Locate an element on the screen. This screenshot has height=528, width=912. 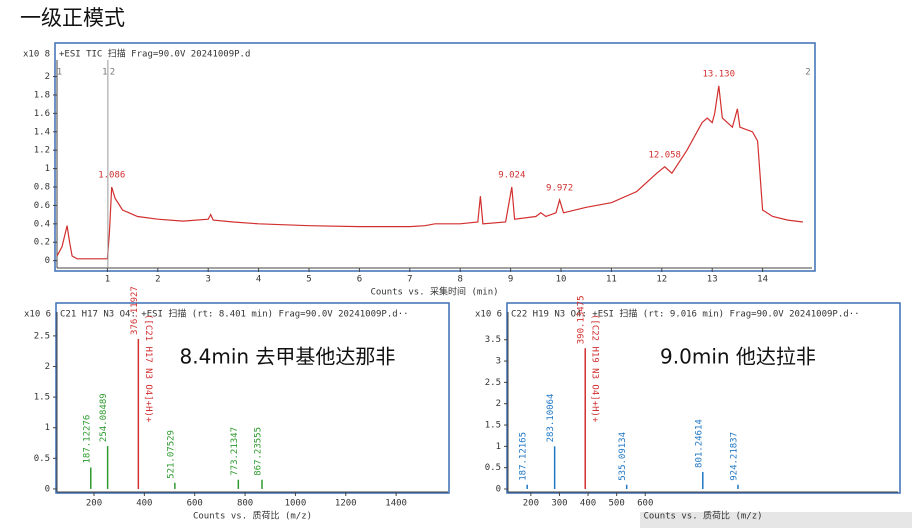
y-tick-label: 0.6 is located at coordinates (42, 206).